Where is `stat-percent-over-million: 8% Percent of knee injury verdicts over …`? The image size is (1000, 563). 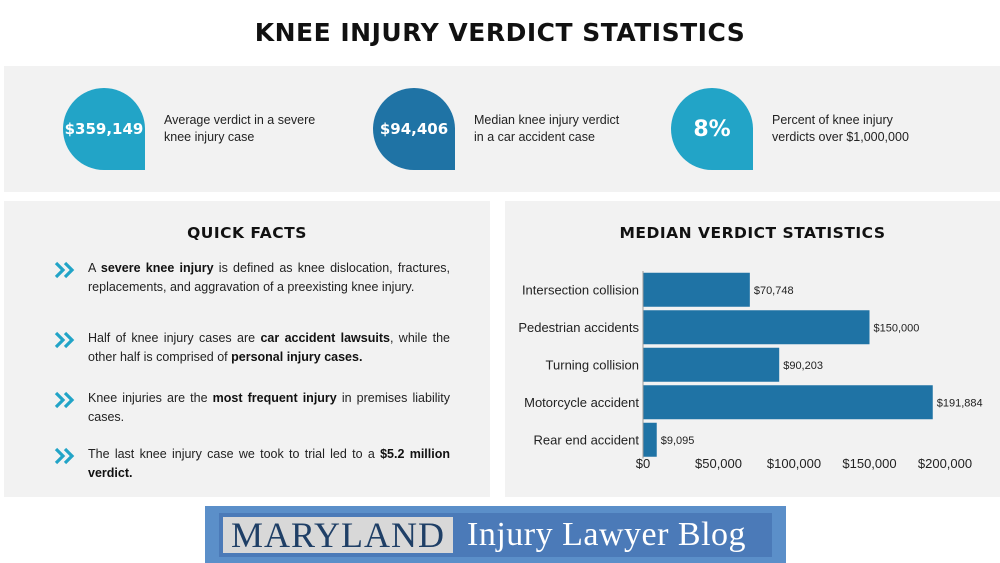 stat-percent-over-million: 8% Percent of knee injury verdicts over … is located at coordinates (794, 129).